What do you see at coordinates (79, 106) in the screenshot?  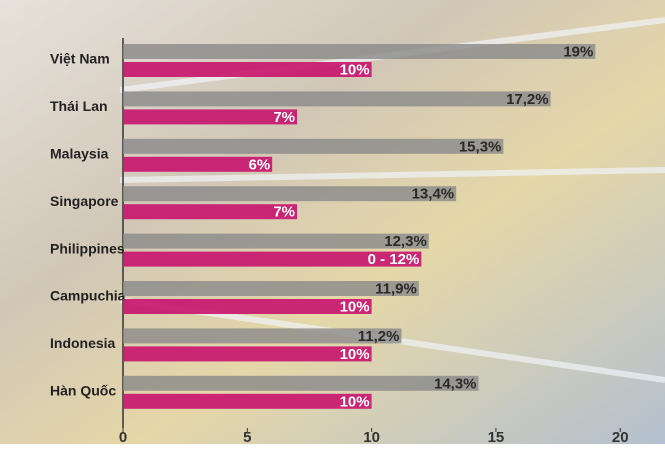 I see `category-label: Thái Lan` at bounding box center [79, 106].